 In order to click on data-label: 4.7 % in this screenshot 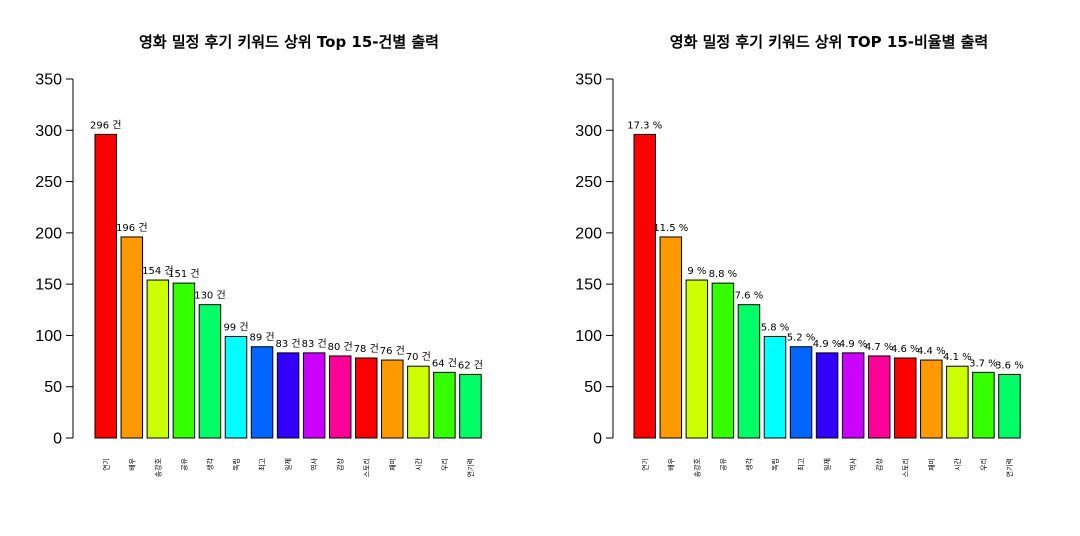, I will do `click(879, 347)`.